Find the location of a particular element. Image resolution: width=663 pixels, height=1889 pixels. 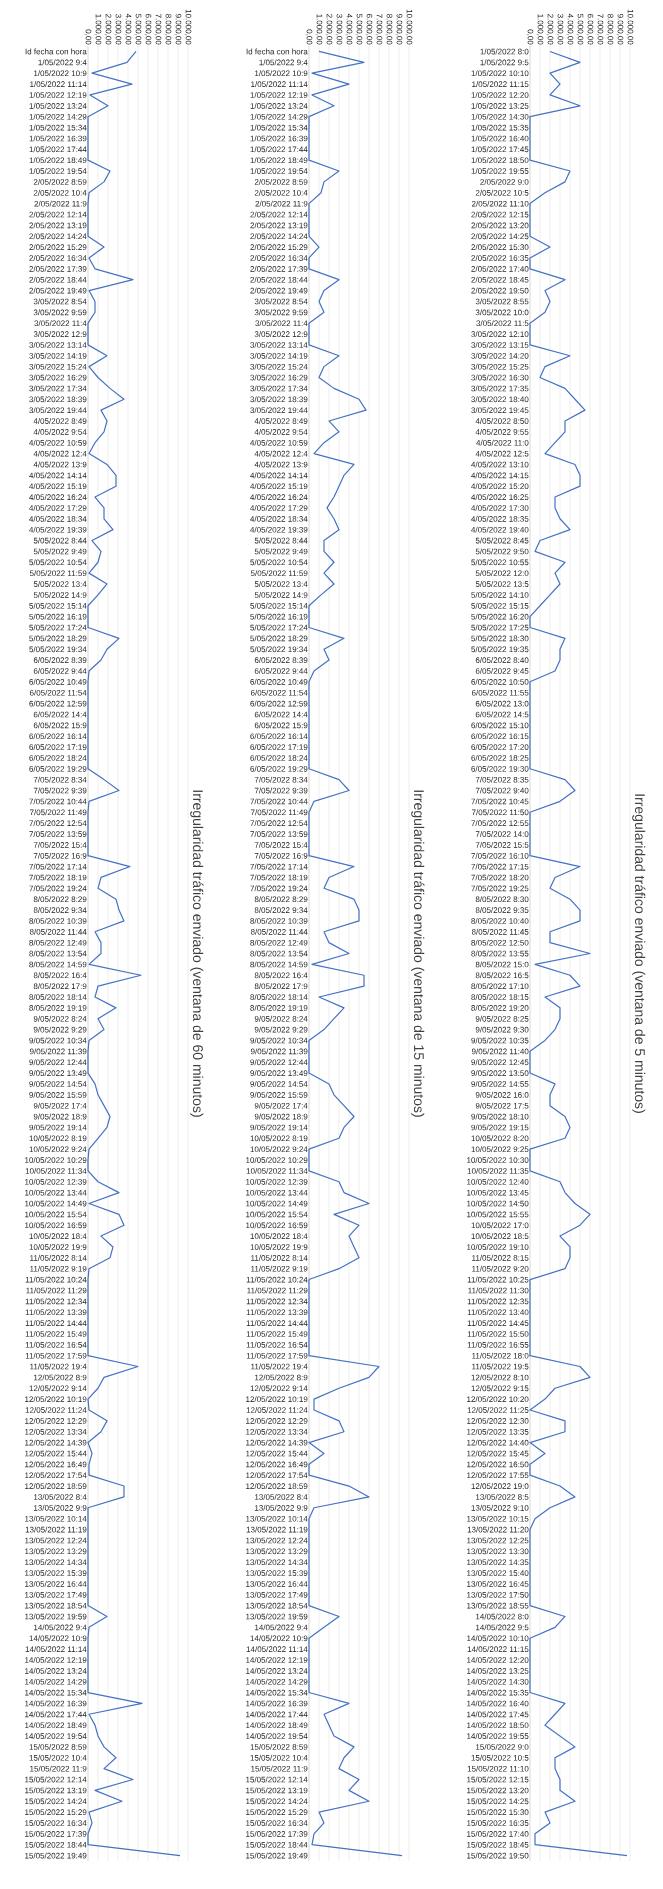

text: Irregularidad tráfico enviado (ventana de 5 minutos) is located at coordinates (639, 953).